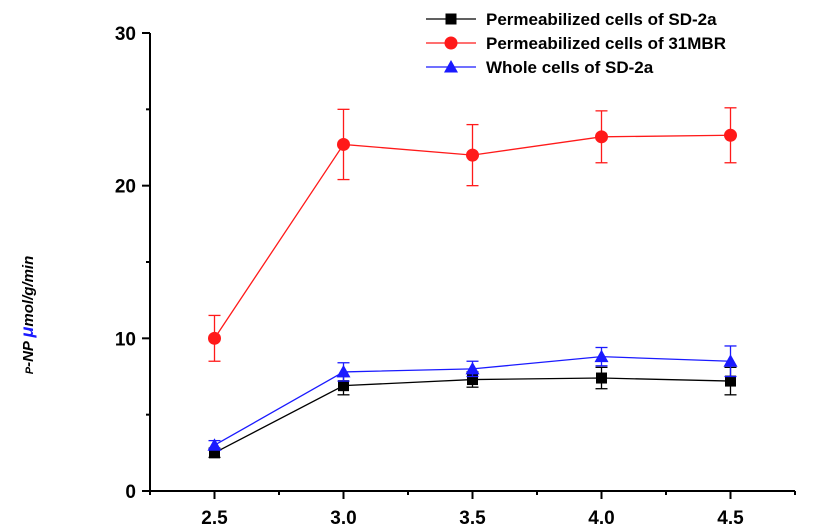 The width and height of the screenshot is (834, 531). Describe the element at coordinates (130, 492) in the screenshot. I see `y-tick-label: 0` at that location.